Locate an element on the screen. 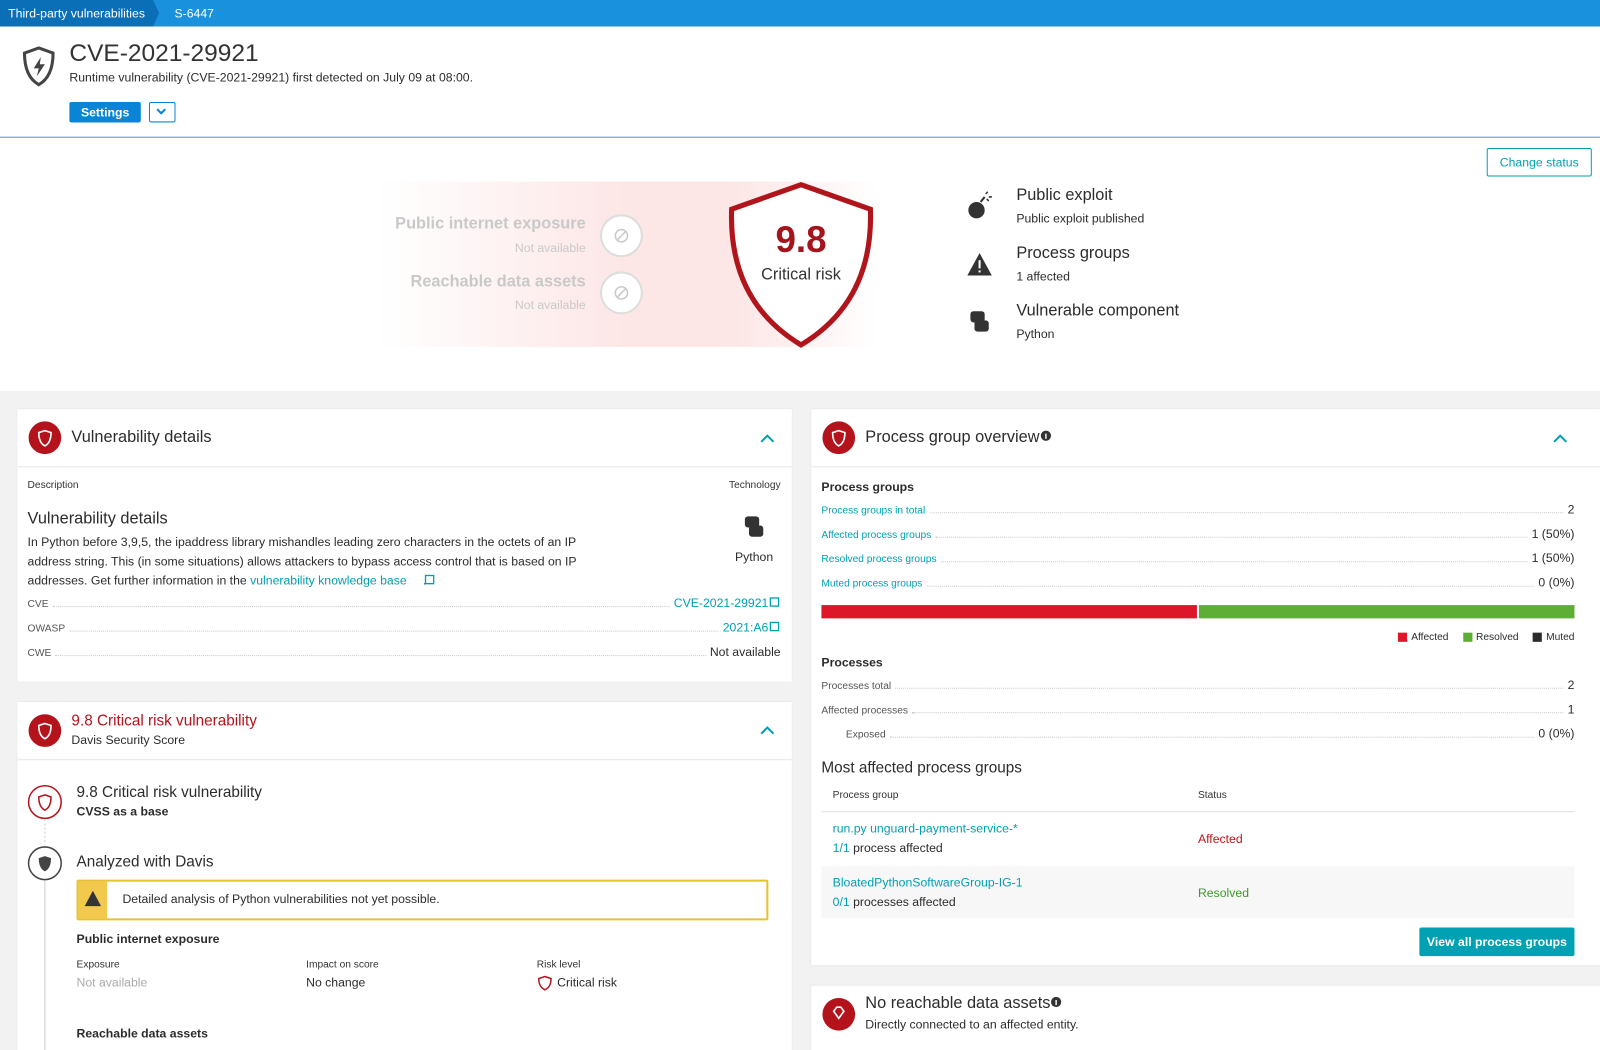  ratio: 1/1 is located at coordinates (841, 848).